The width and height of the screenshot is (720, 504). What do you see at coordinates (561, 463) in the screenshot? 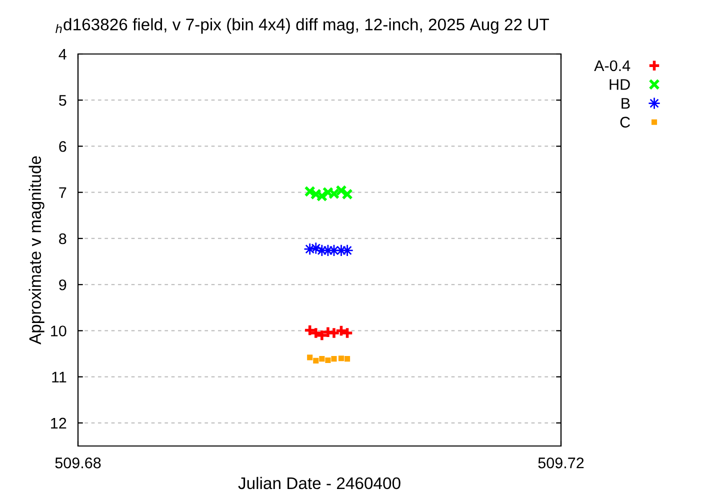
I see `x-tick-label: 509.72` at bounding box center [561, 463].